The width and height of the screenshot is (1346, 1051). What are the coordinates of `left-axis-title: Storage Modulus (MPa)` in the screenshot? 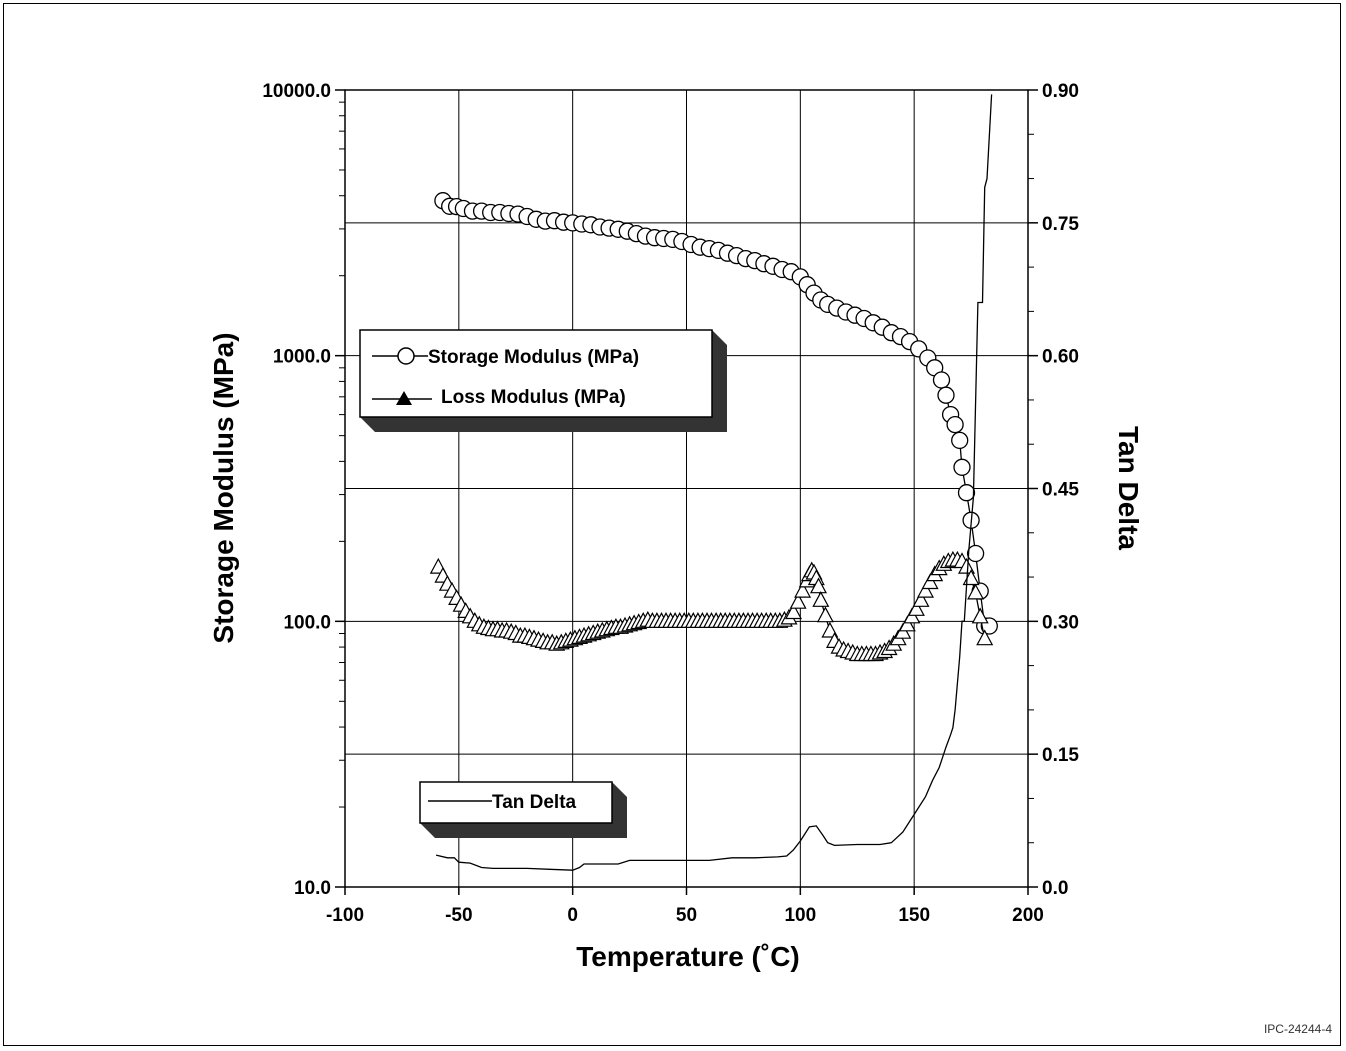 It's located at (223, 487).